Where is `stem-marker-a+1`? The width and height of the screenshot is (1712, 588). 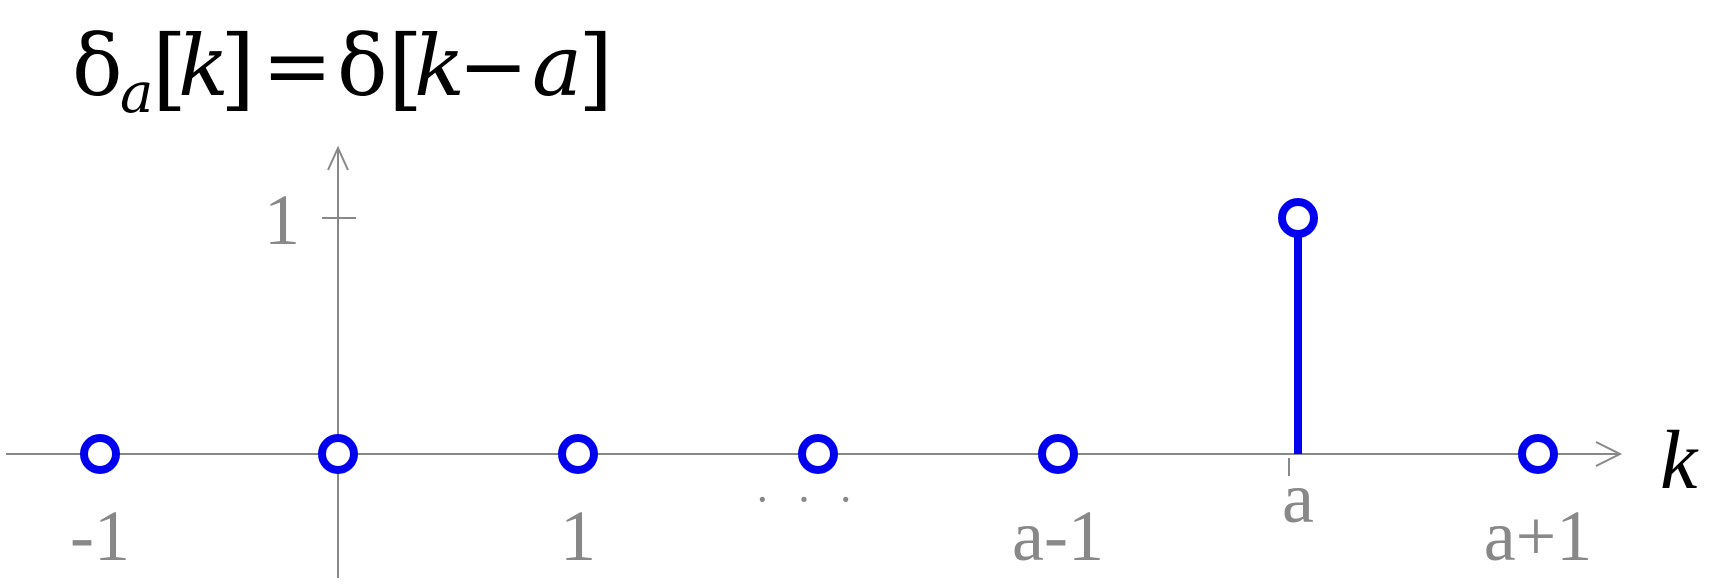
stem-marker-a+1 is located at coordinates (1538, 454).